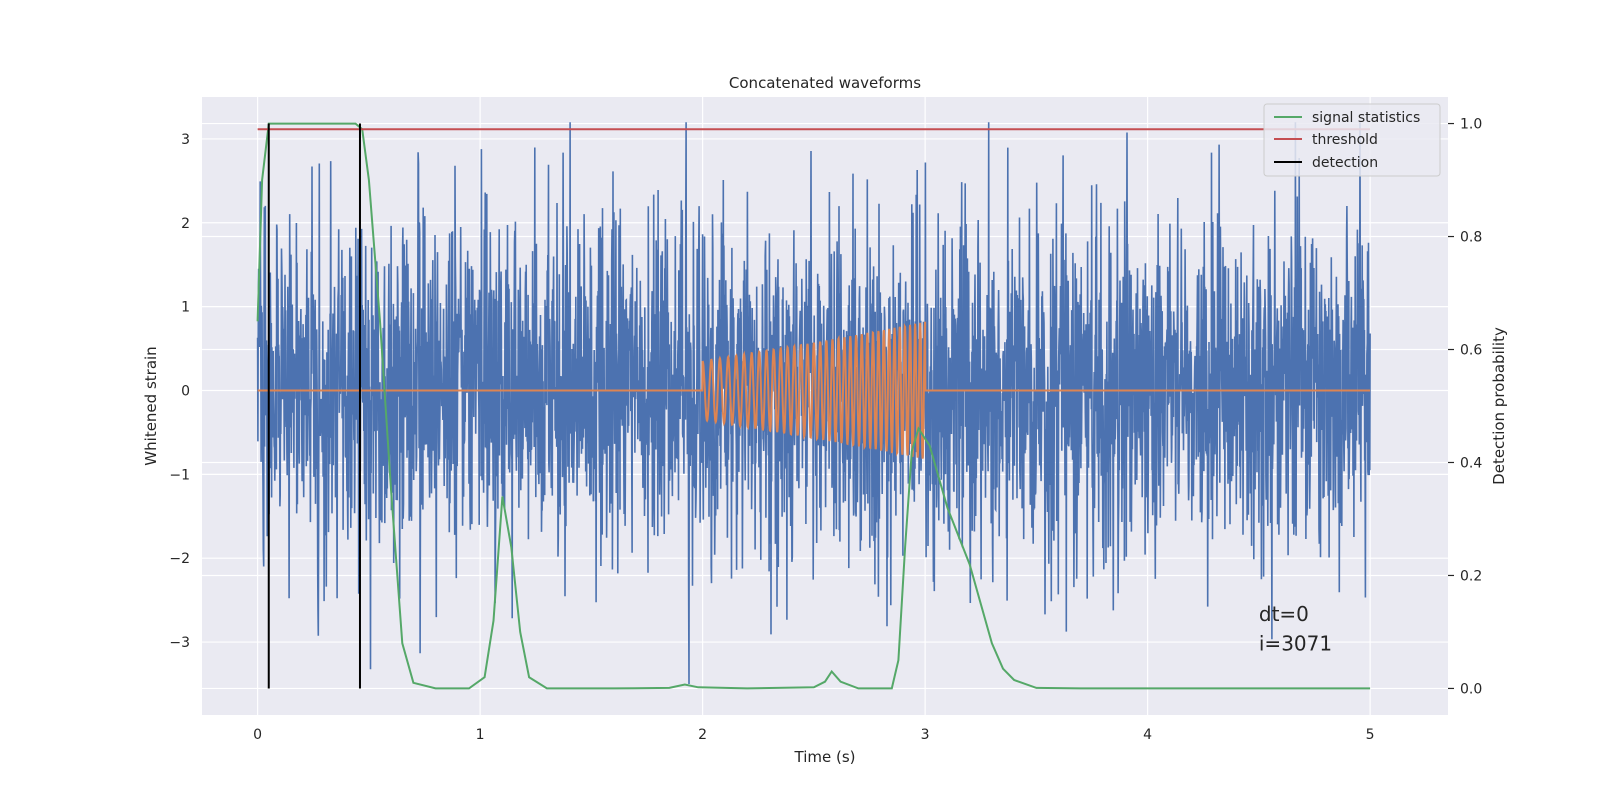 This screenshot has width=1600, height=800. Describe the element at coordinates (179, 559) in the screenshot. I see `y-tick-label: −2` at that location.